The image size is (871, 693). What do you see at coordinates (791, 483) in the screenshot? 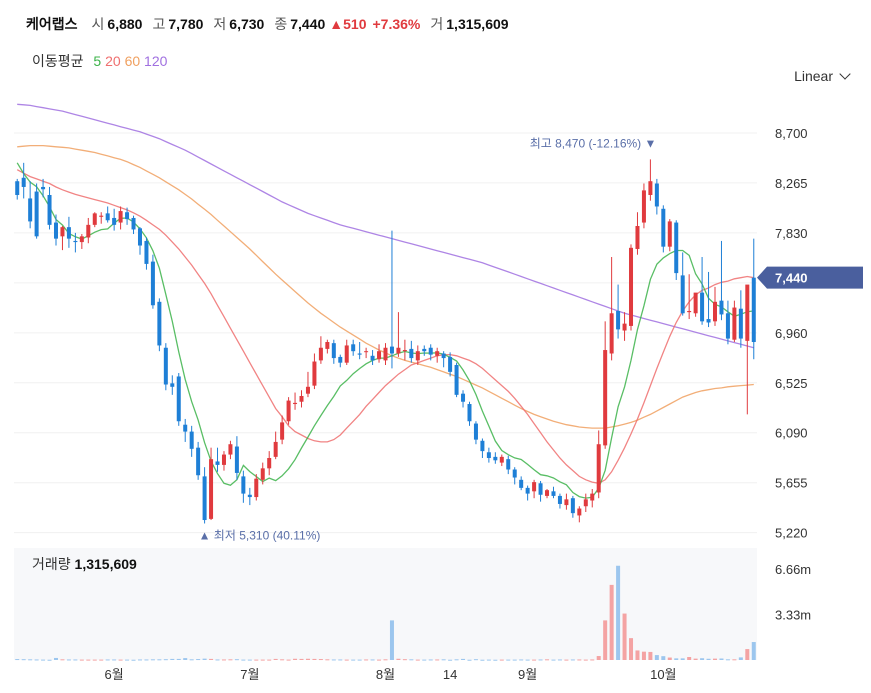
I see `y-tick-label: 5,655` at bounding box center [791, 483].